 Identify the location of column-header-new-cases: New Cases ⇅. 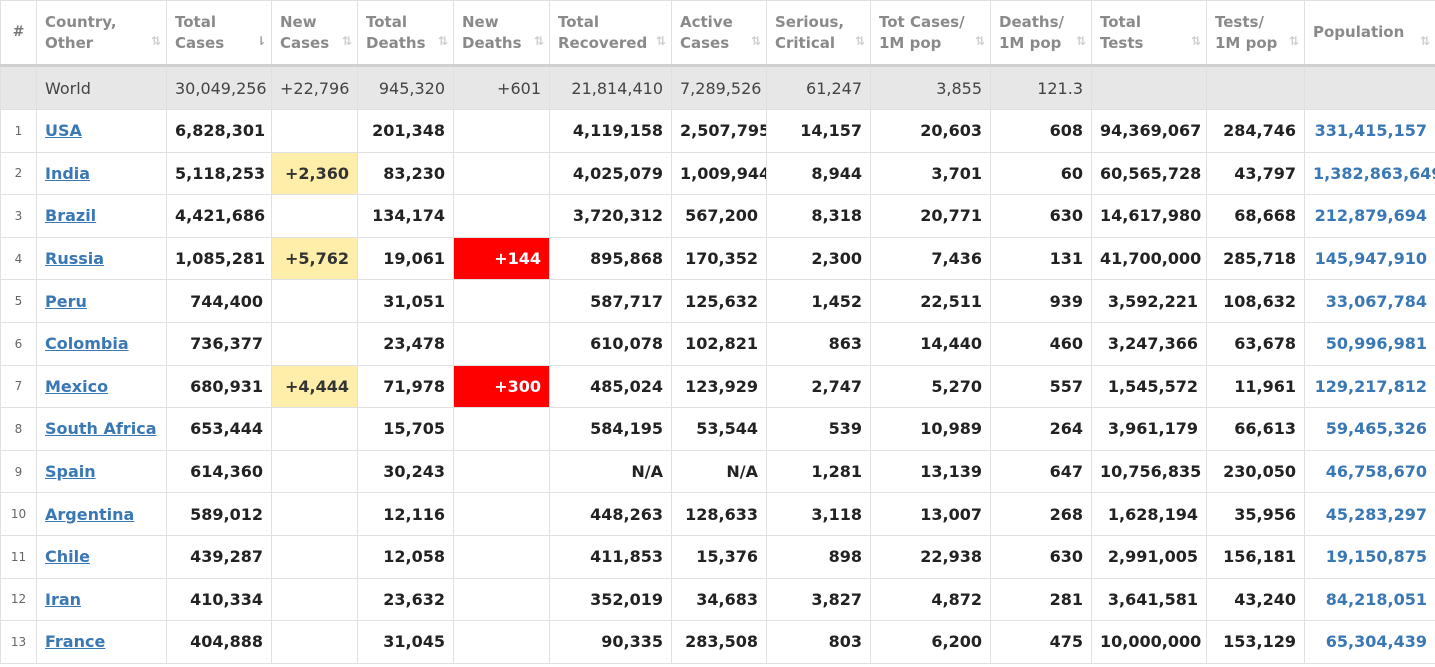
(314, 33).